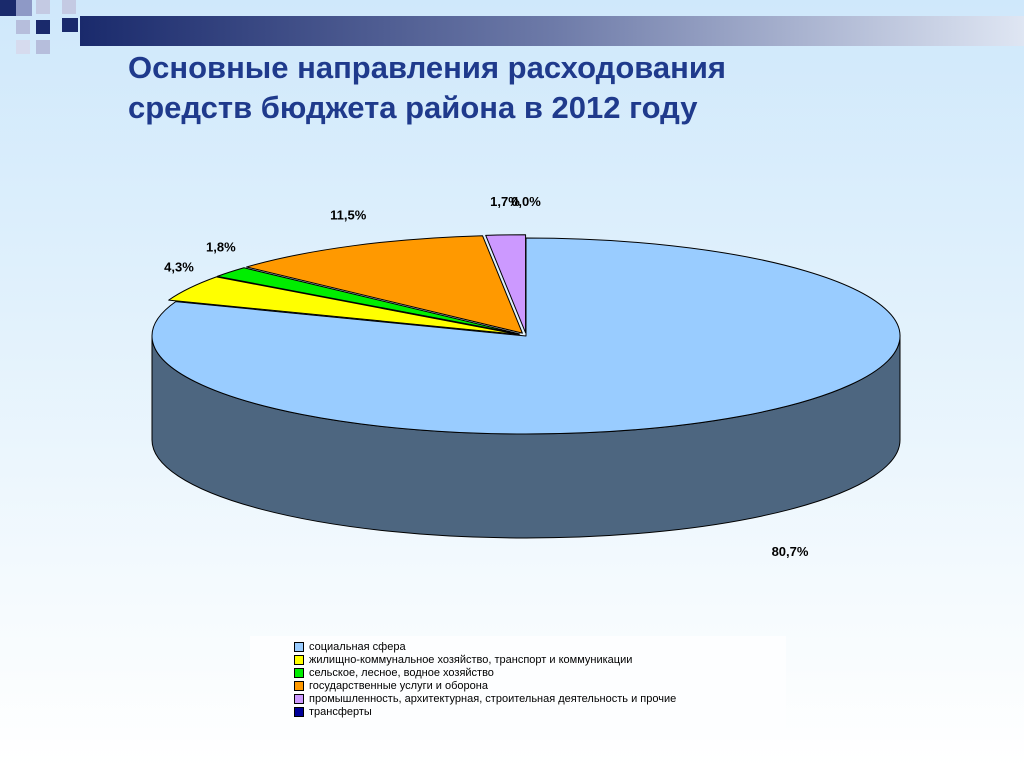 This screenshot has height=768, width=1024. Describe the element at coordinates (552, 31) in the screenshot. I see `header-bar` at that location.